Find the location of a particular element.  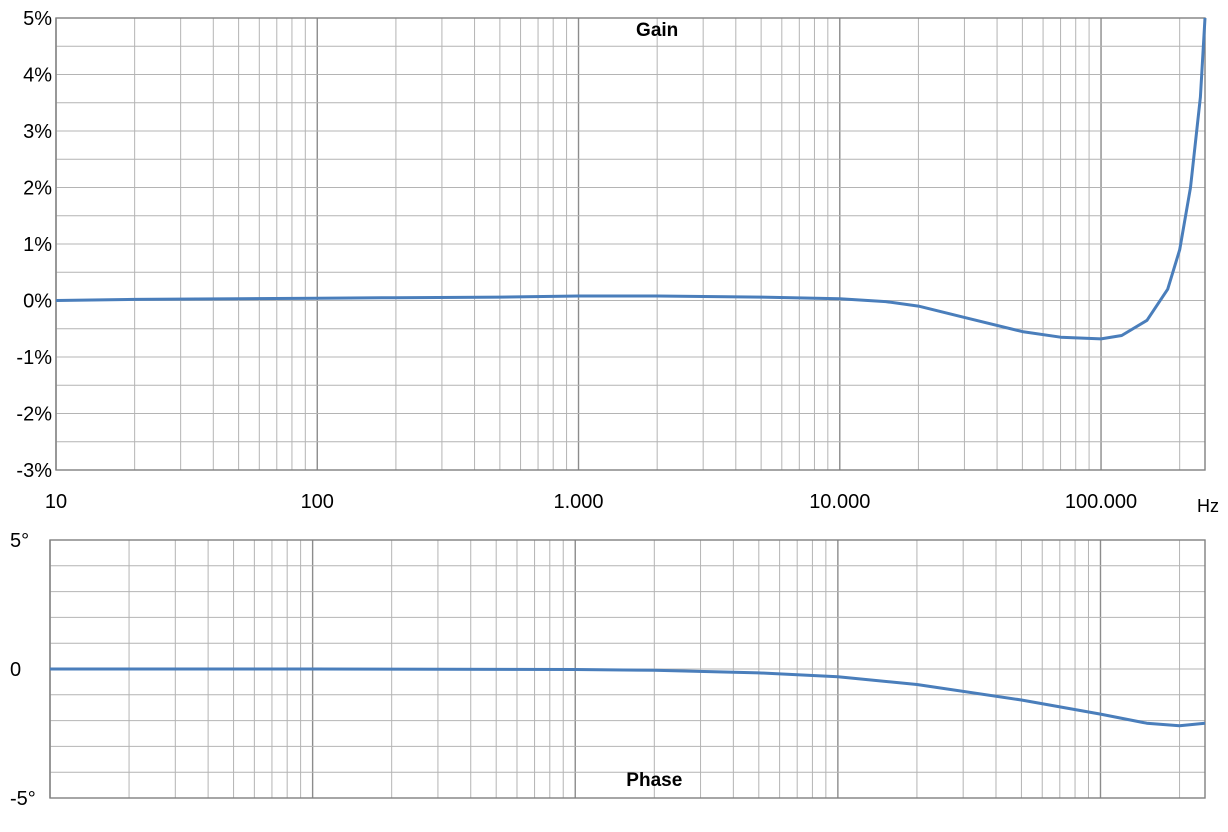

phase-series-line is located at coordinates (628, 697).